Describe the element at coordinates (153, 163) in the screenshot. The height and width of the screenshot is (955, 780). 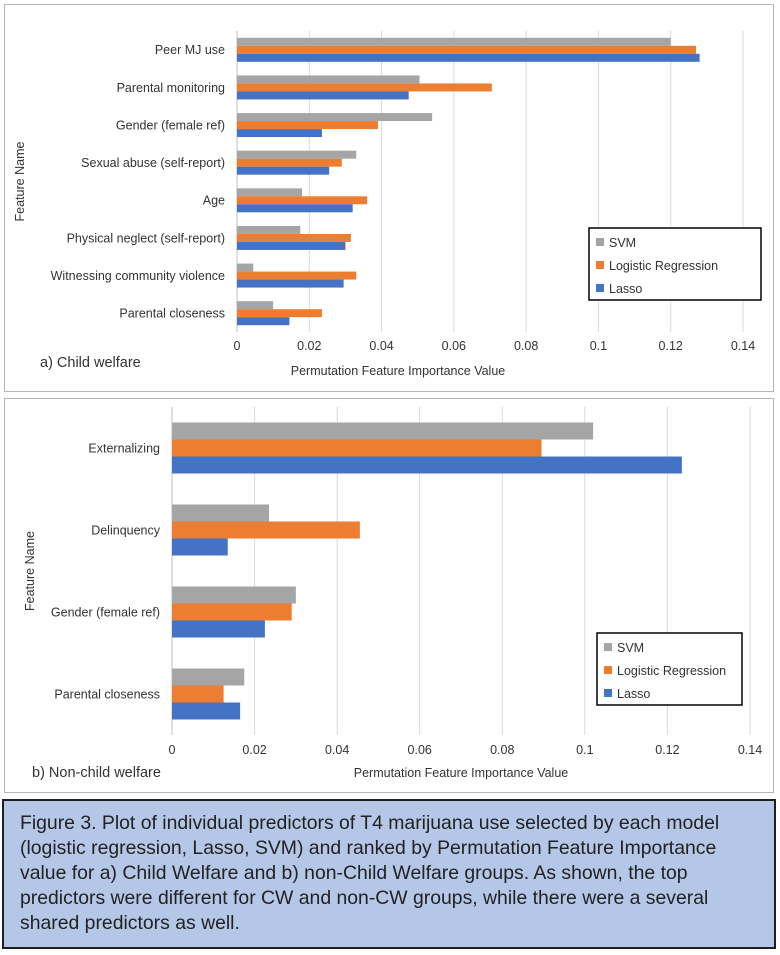
I see `y-tick-label: Sexual abuse (self-report)` at that location.